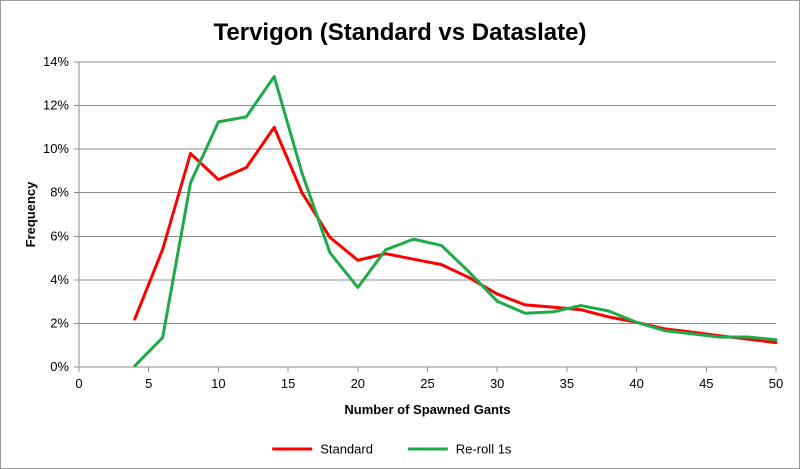 The image size is (800, 469). Describe the element at coordinates (78, 383) in the screenshot. I see `x-tick-label-0: 0` at that location.